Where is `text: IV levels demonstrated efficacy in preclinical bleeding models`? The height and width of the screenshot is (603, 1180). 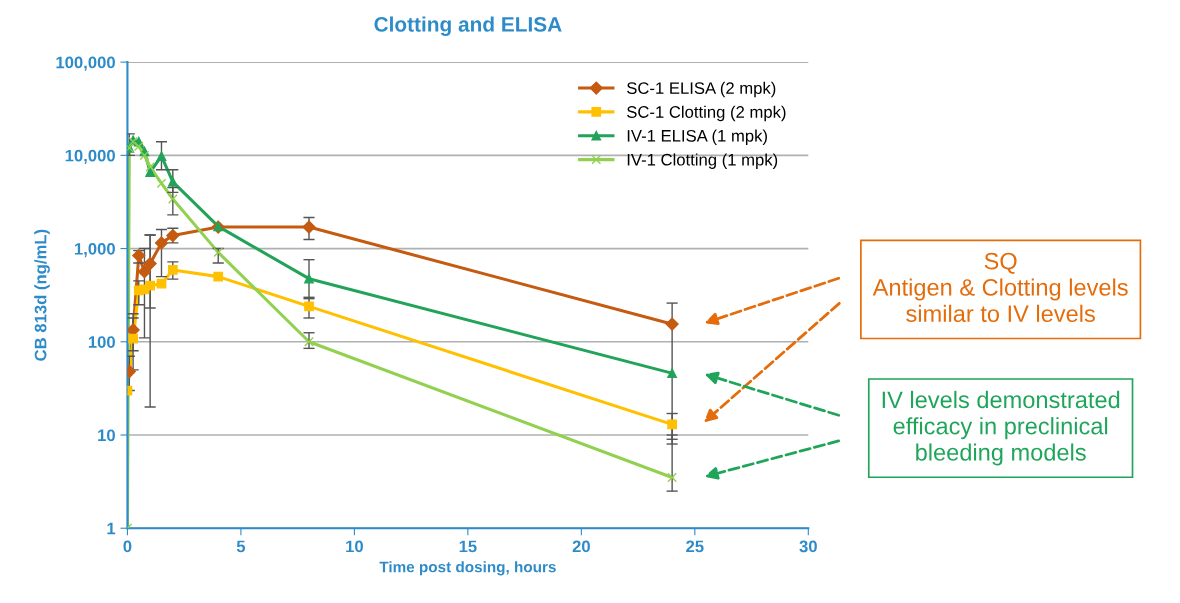 text: IV levels demonstrated efficacy in preclinical bleeding models is located at coordinates (1001, 428).